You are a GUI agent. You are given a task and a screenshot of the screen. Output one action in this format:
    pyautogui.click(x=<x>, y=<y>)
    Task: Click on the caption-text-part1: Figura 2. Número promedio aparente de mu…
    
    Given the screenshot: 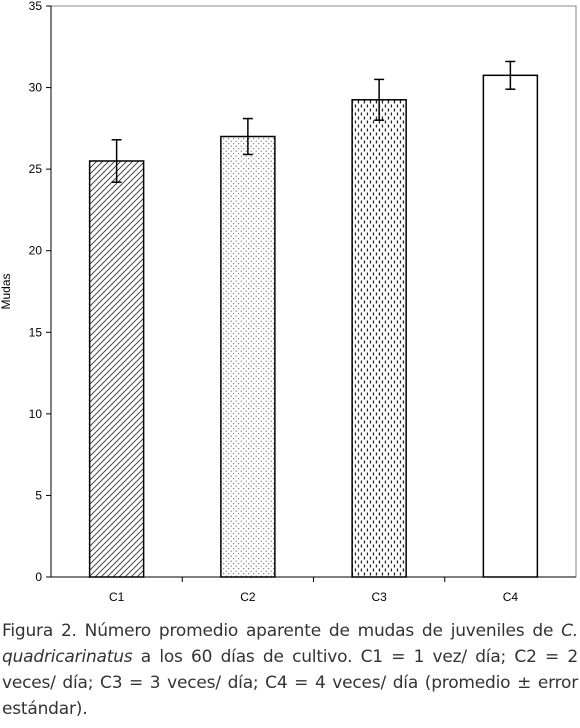 What is the action you would take?
    pyautogui.click(x=282, y=631)
    